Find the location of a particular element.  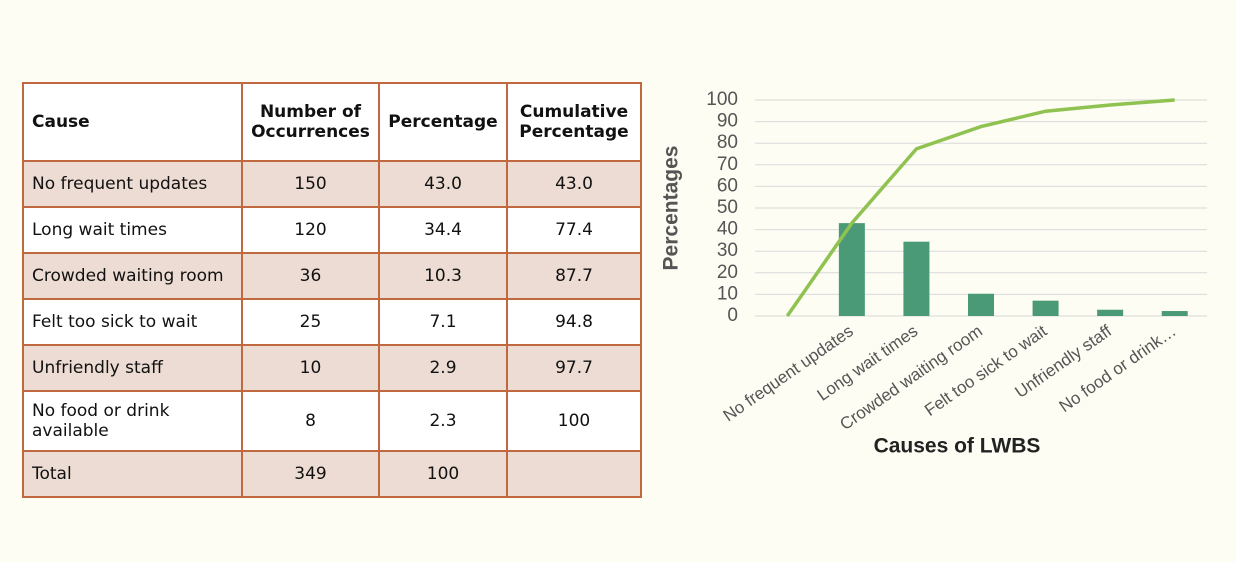

table-cell: 8 is located at coordinates (310, 421).